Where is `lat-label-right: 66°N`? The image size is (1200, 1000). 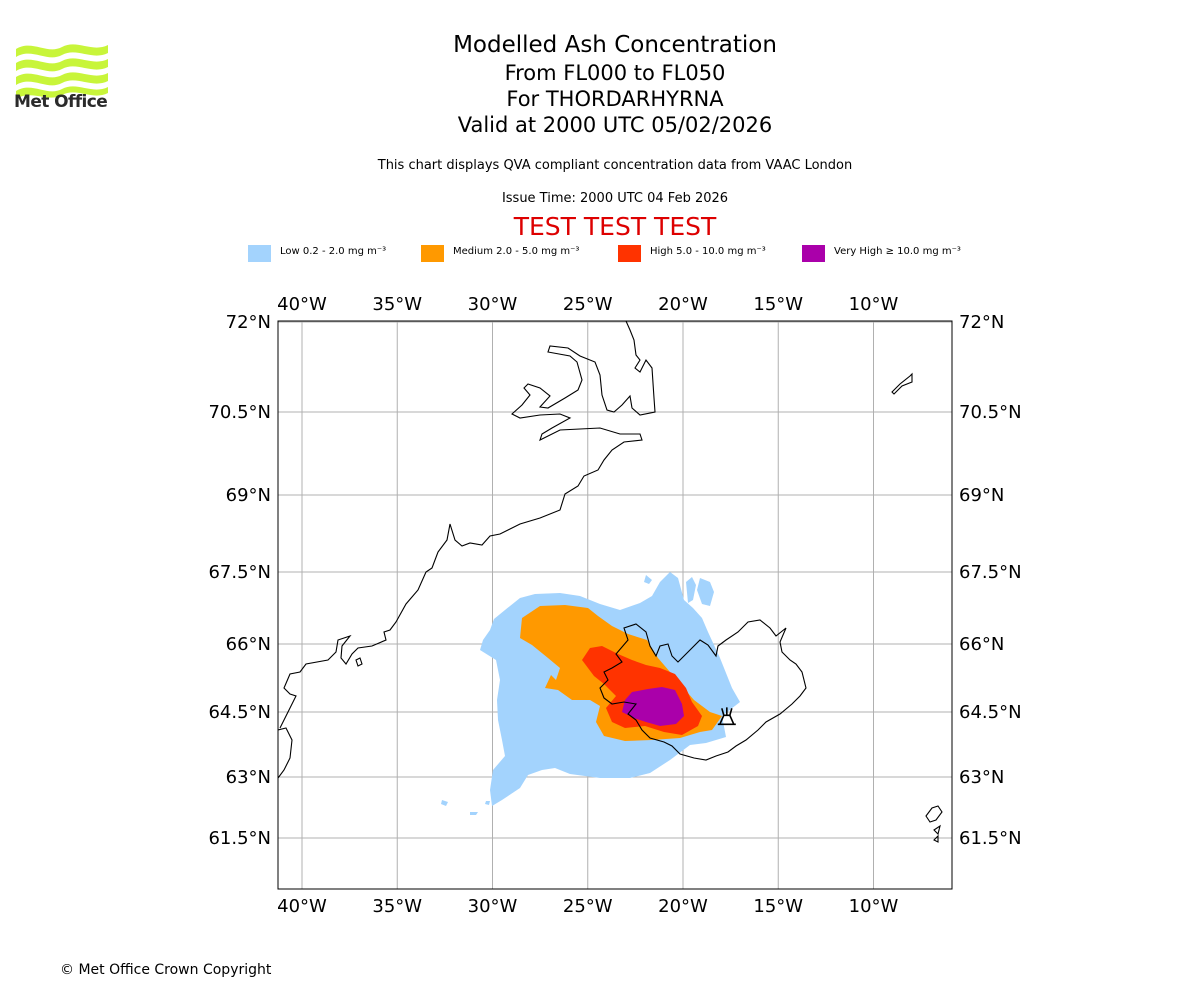
lat-label-right: 66°N is located at coordinates (981, 644).